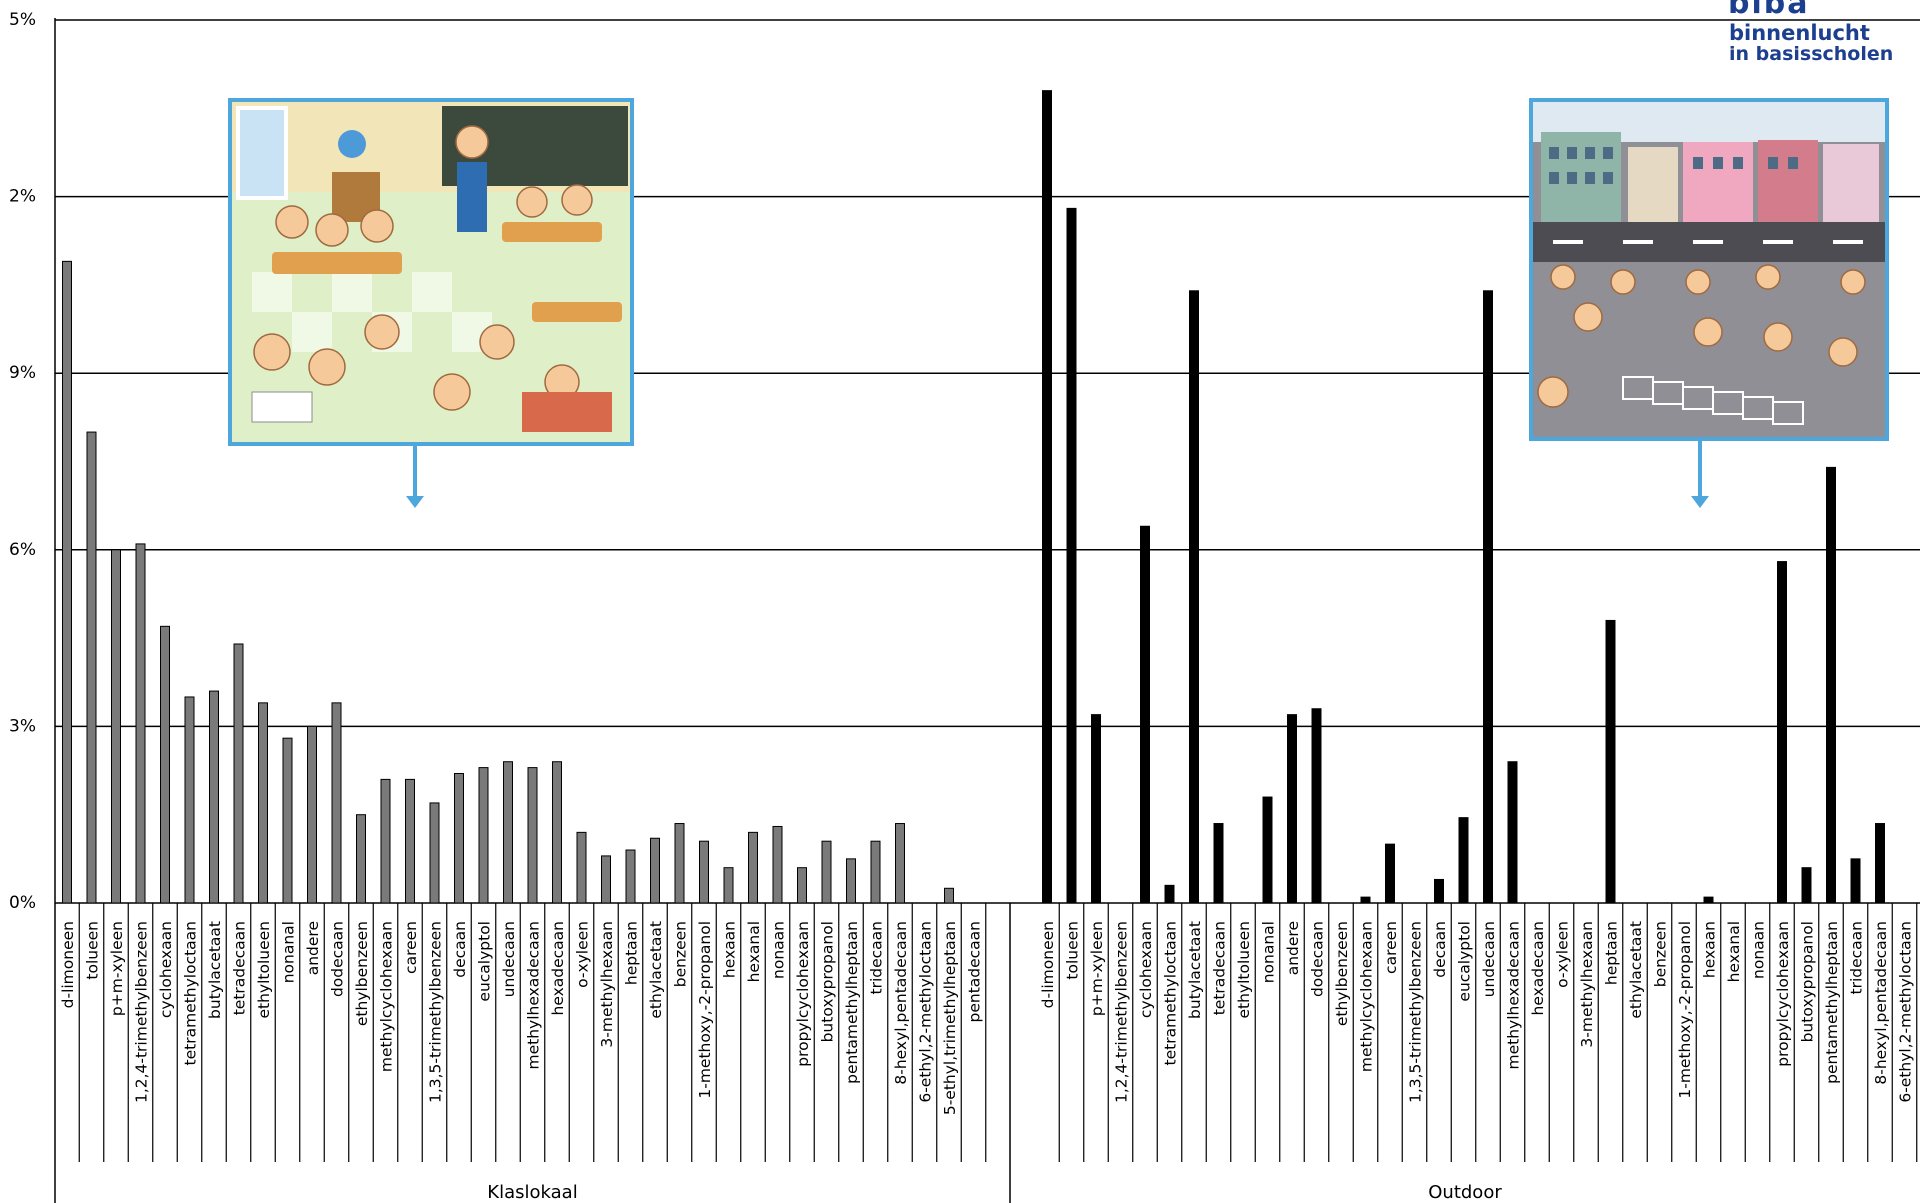 This screenshot has height=1203, width=1920. What do you see at coordinates (950, 1018) in the screenshot?
I see `x-tick-label: 5-ethyl,trimethylheptaan` at bounding box center [950, 1018].